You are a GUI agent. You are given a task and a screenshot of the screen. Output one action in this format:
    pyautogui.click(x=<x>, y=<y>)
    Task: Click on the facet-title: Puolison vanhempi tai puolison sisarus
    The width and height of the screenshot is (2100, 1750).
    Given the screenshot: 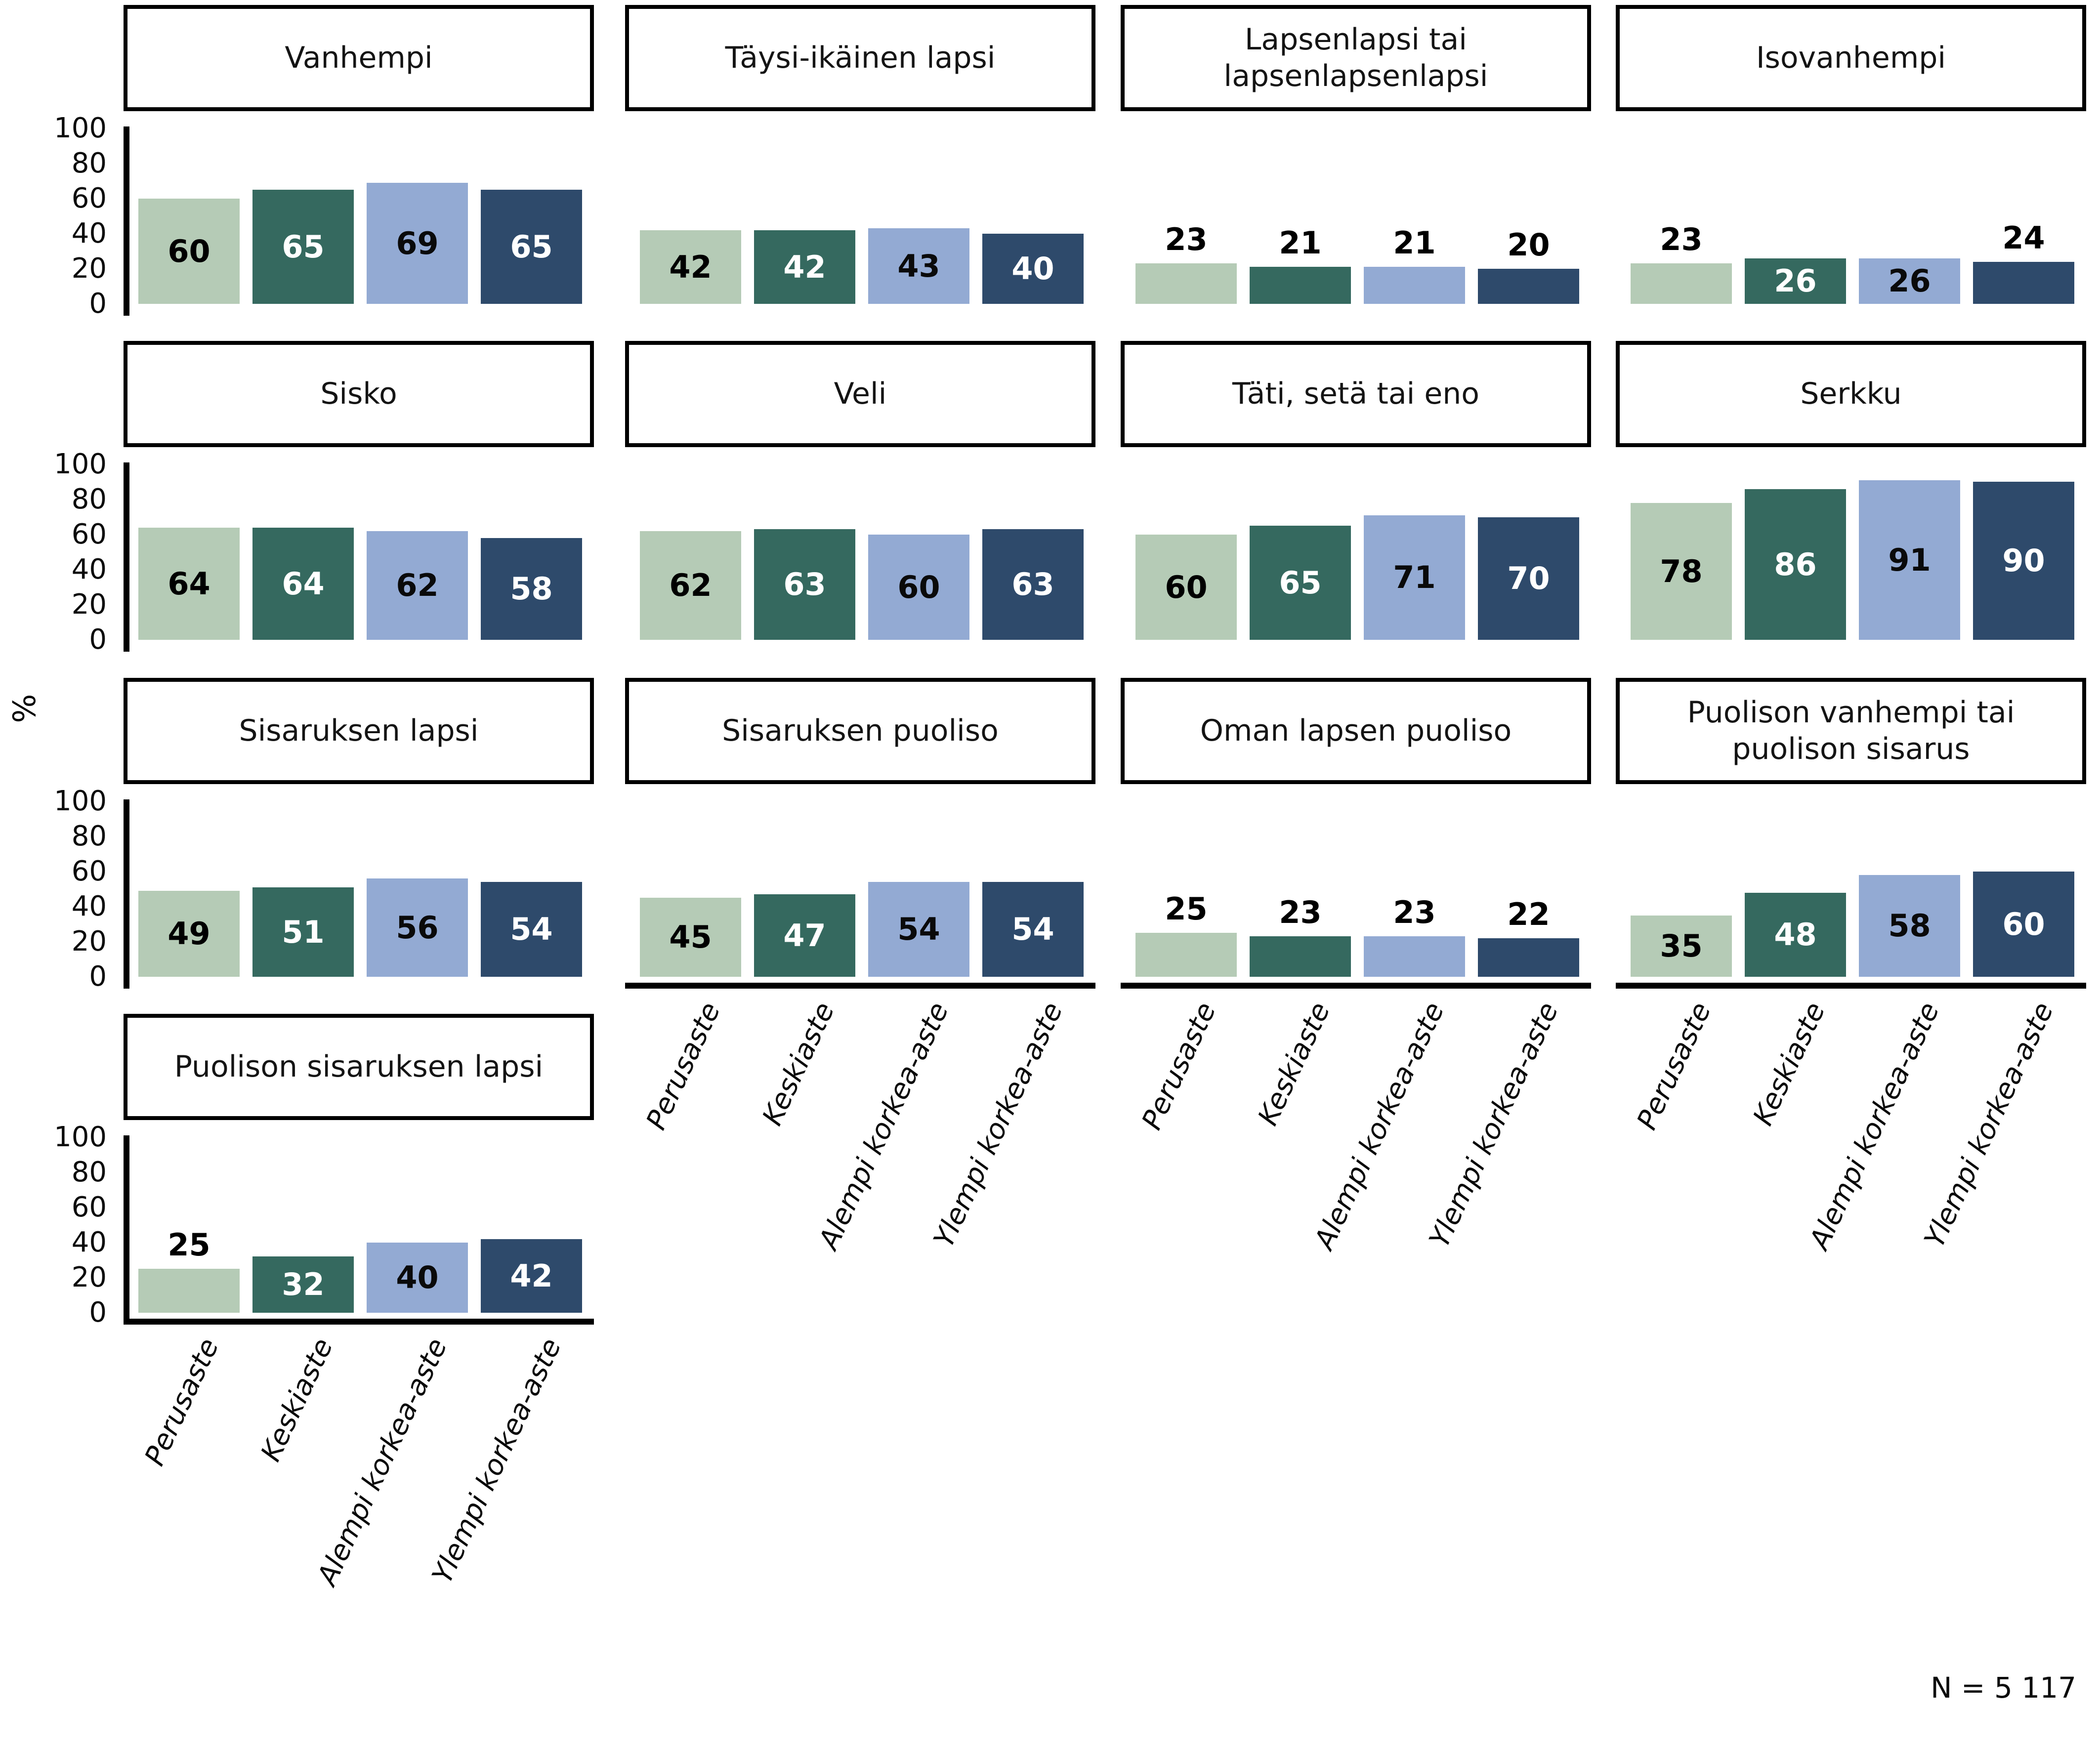 What is the action you would take?
    pyautogui.click(x=1851, y=730)
    